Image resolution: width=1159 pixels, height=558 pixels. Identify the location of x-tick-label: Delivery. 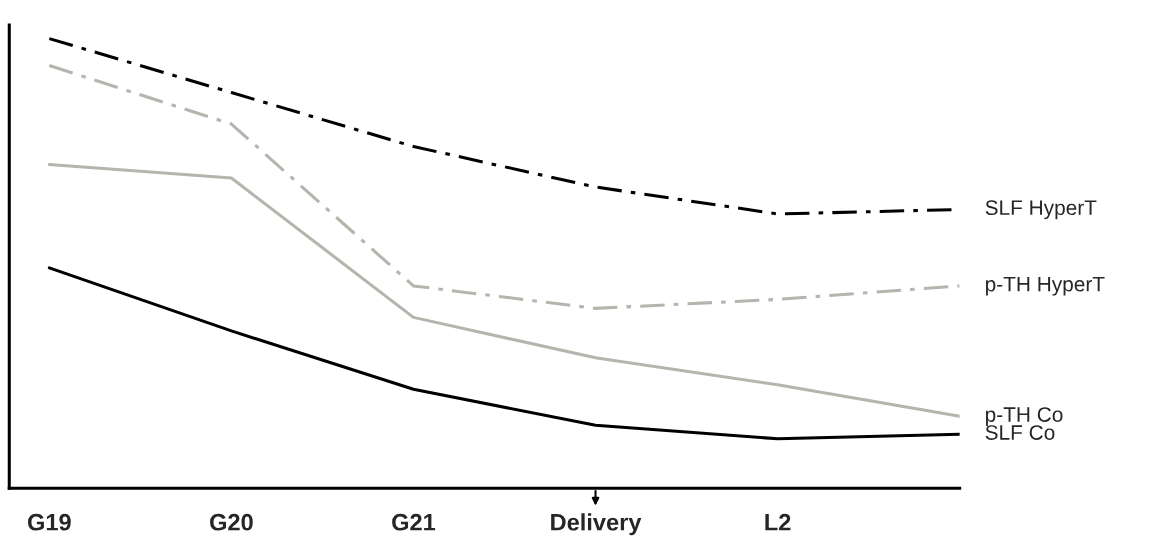
(596, 524).